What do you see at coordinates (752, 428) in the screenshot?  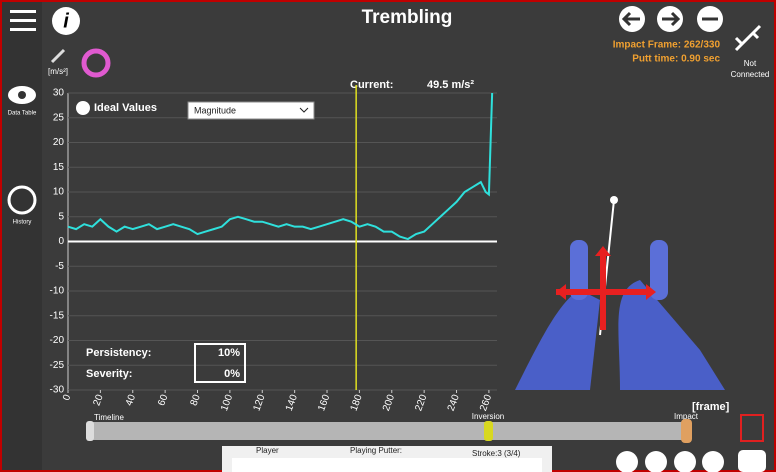 I see `delete-button` at bounding box center [752, 428].